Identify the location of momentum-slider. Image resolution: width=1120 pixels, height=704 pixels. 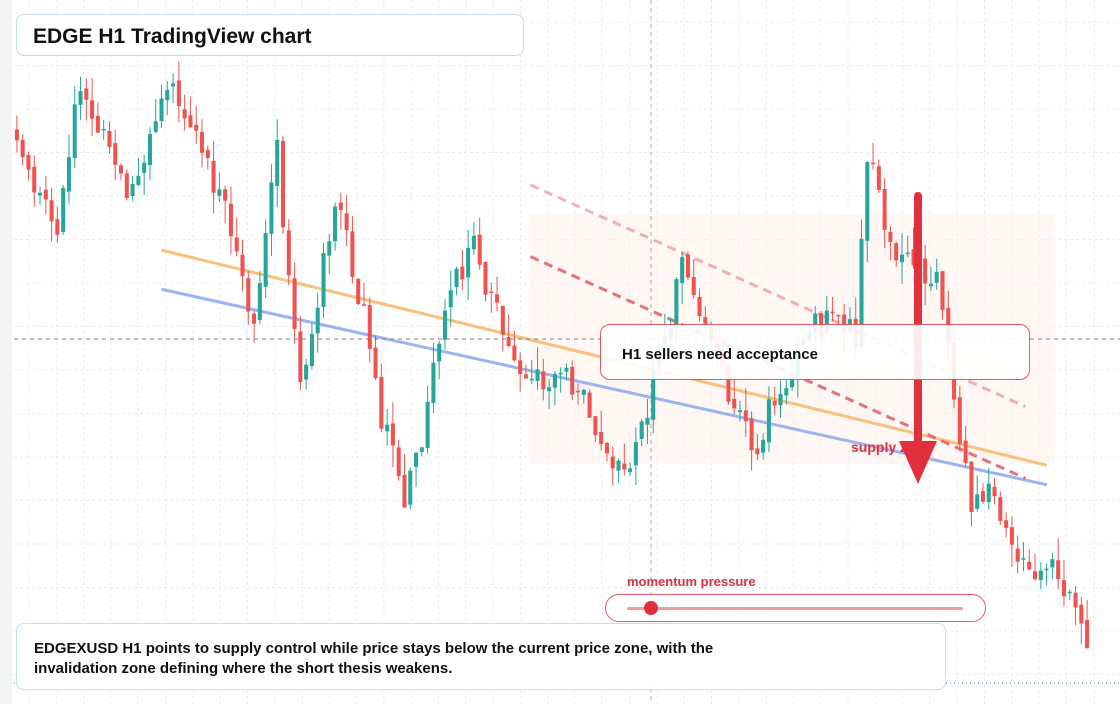
(795, 608).